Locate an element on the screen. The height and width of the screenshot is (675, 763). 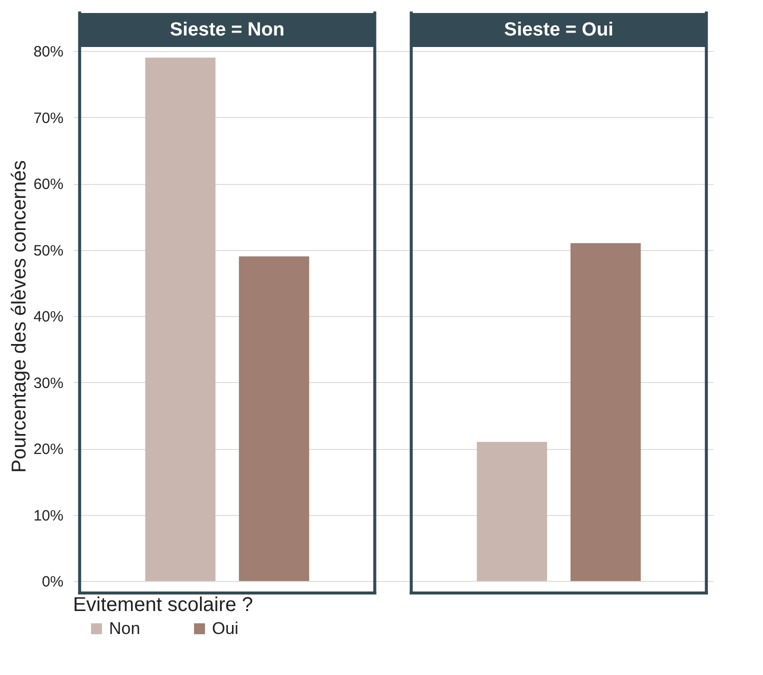
y-axis-title: Pourcentage des élèves concernés is located at coordinates (19, 316).